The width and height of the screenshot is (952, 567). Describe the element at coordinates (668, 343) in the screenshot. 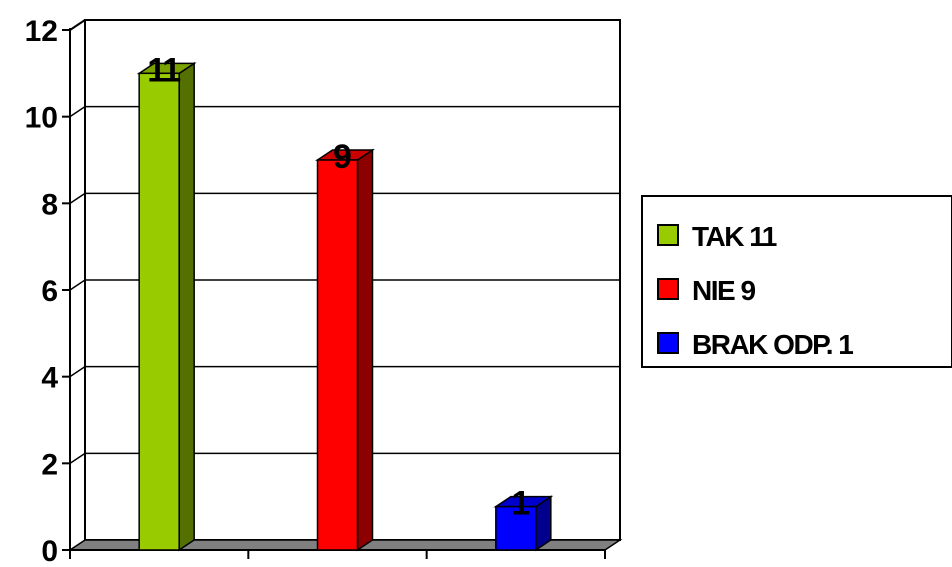

I see `legend-swatch-brak-odp` at that location.